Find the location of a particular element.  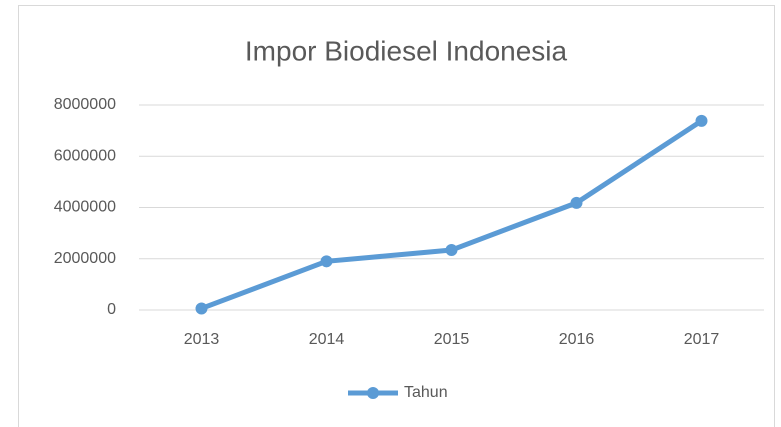

x-tick-label: 2014 is located at coordinates (327, 339).